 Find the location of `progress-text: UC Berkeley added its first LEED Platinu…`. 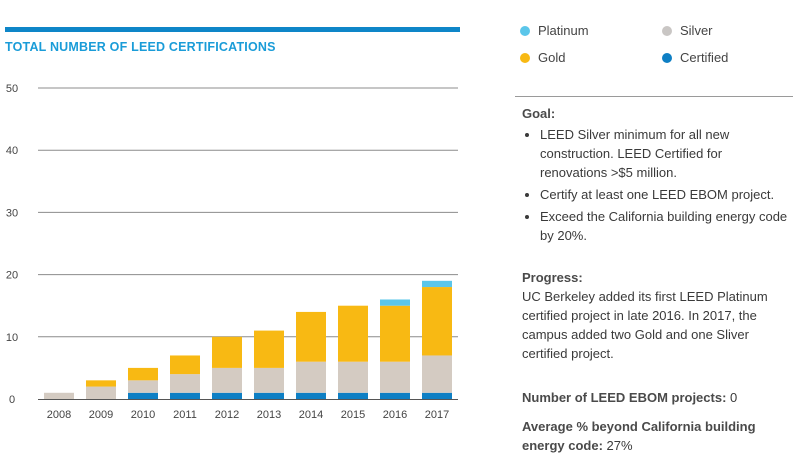

progress-text: UC Berkeley added its first LEED Platinu… is located at coordinates (645, 325).